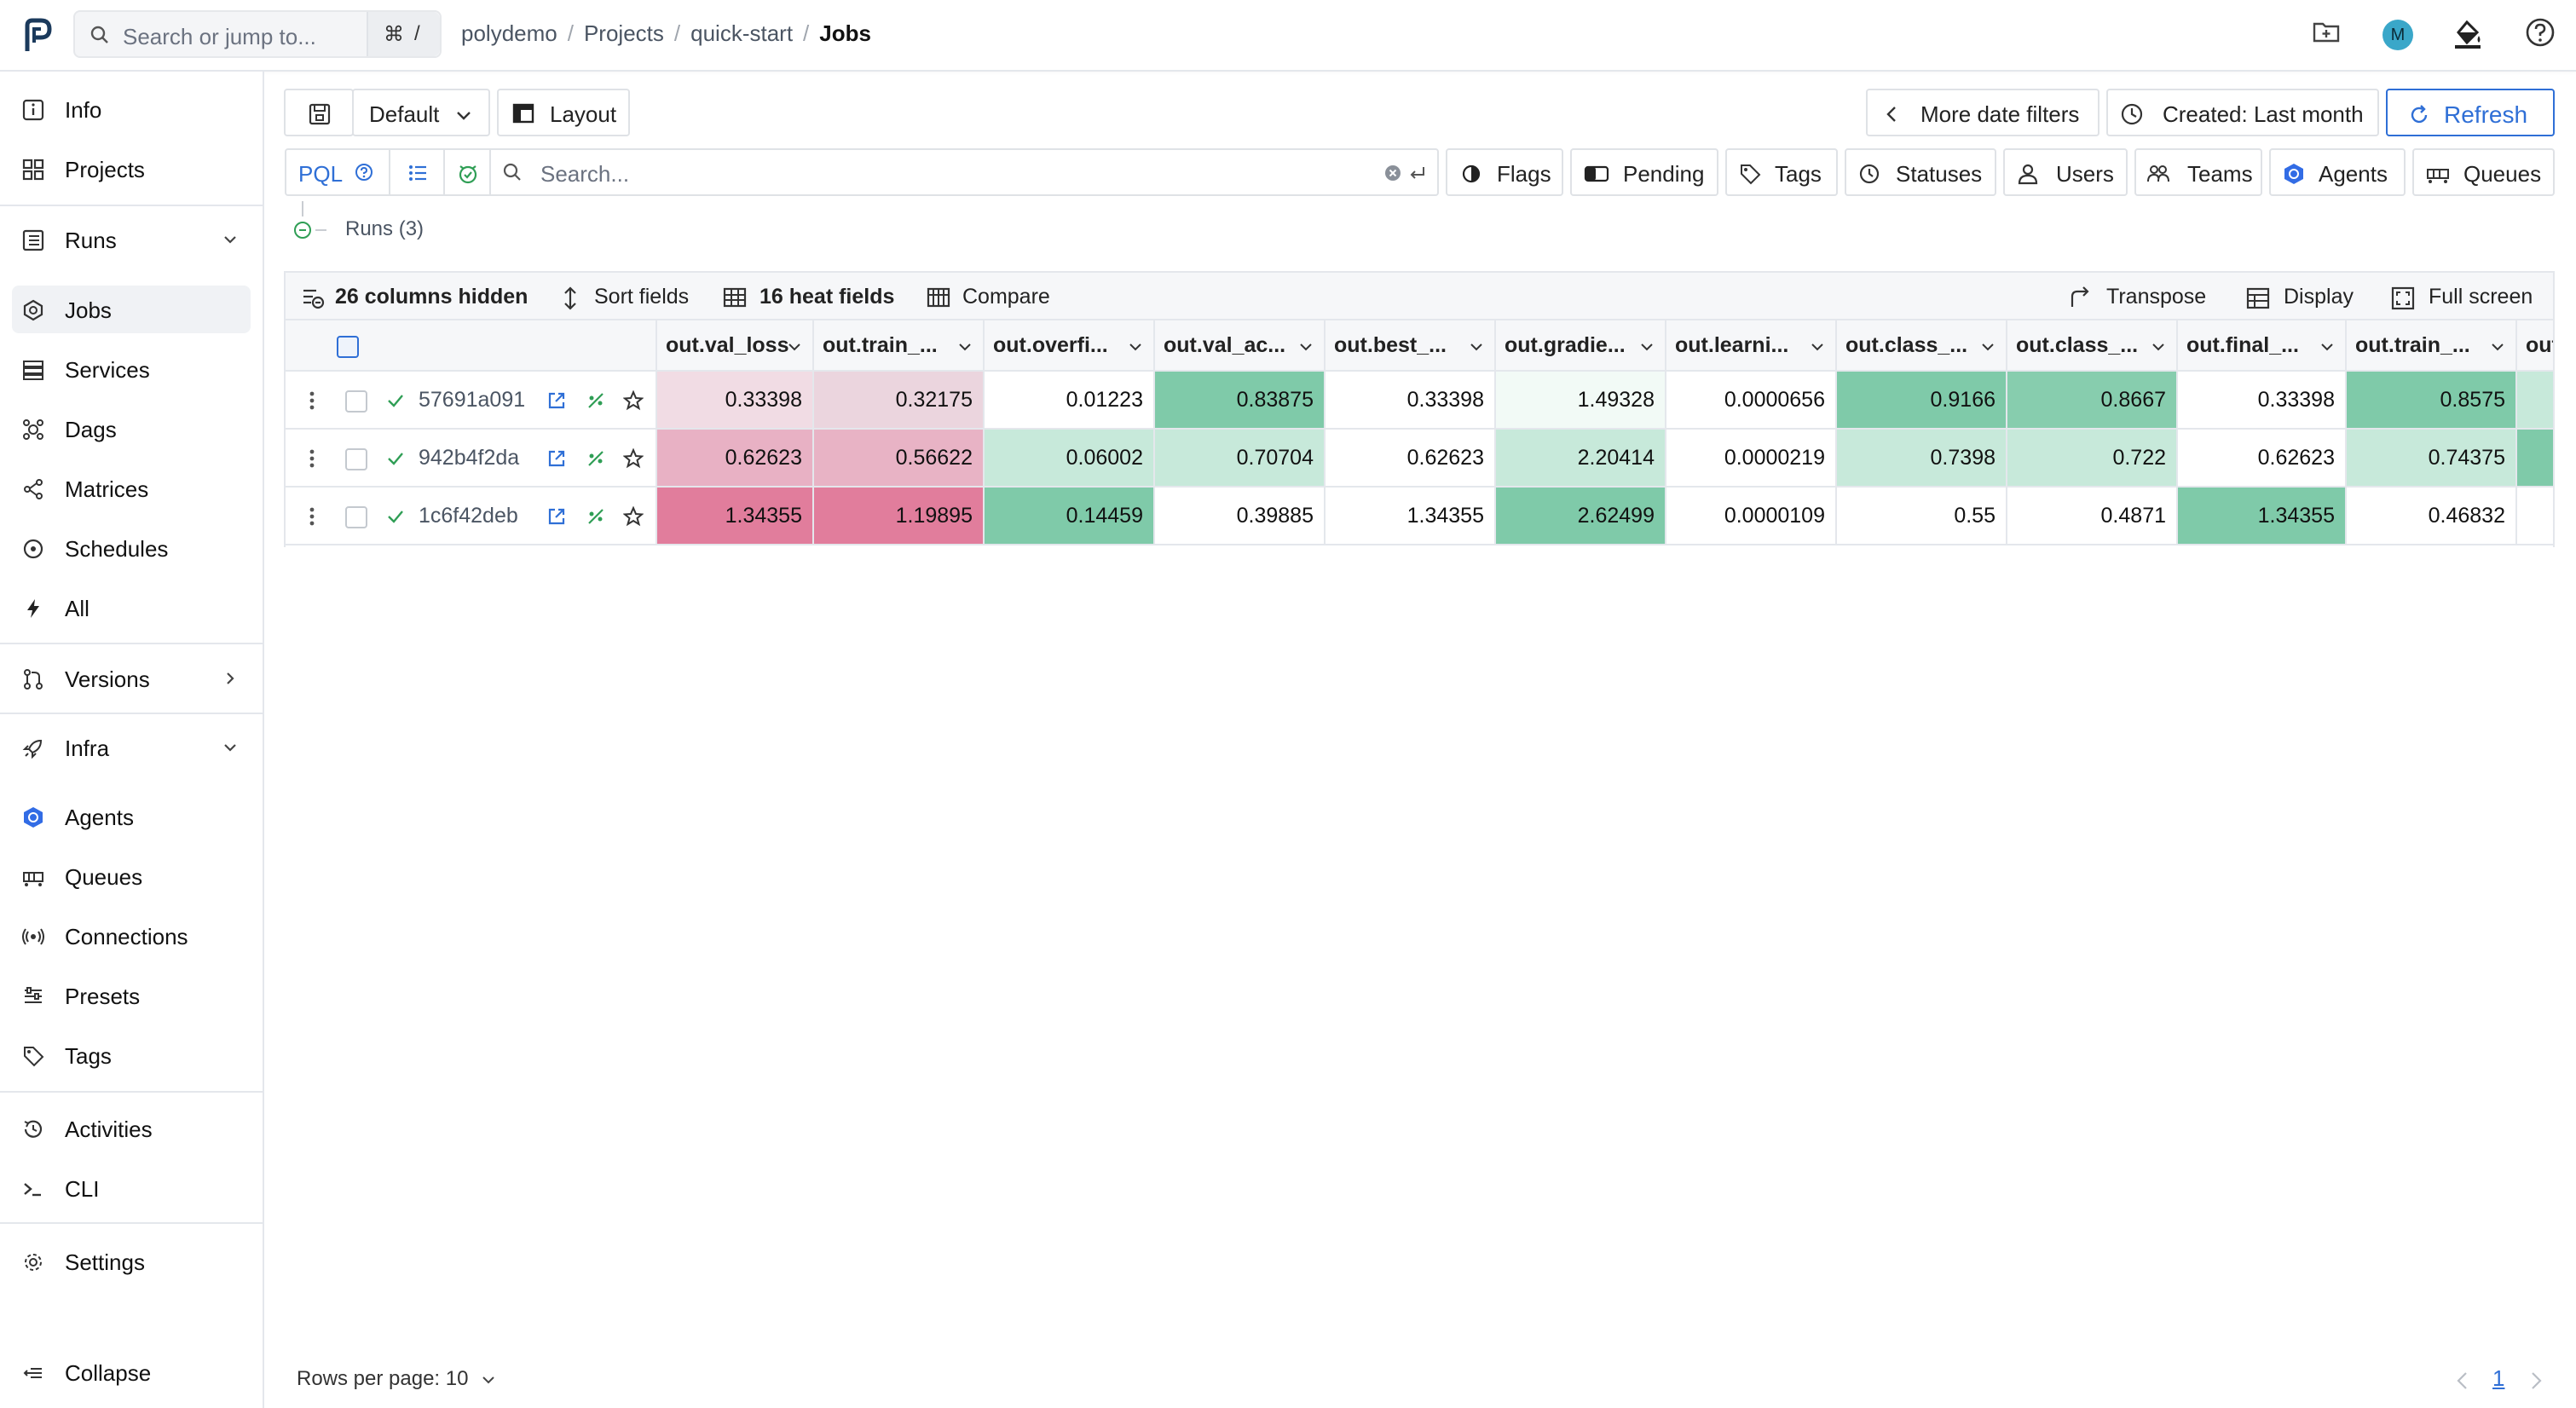  What do you see at coordinates (468, 516) in the screenshot?
I see `run-id-link: 1c6f42deb` at bounding box center [468, 516].